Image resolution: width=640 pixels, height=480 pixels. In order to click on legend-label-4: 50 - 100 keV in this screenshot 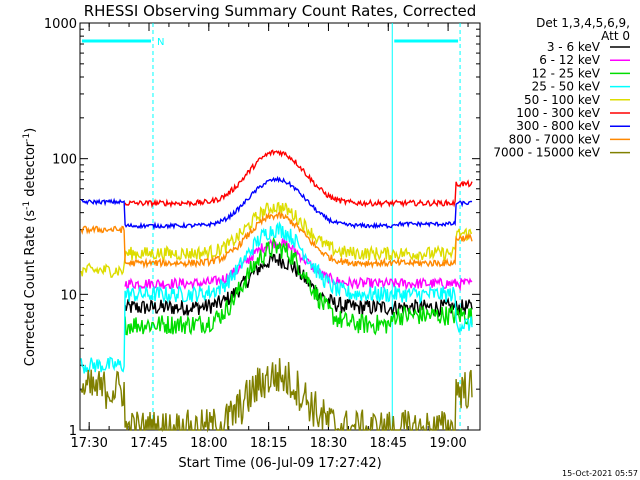, I will do `click(562, 100)`.